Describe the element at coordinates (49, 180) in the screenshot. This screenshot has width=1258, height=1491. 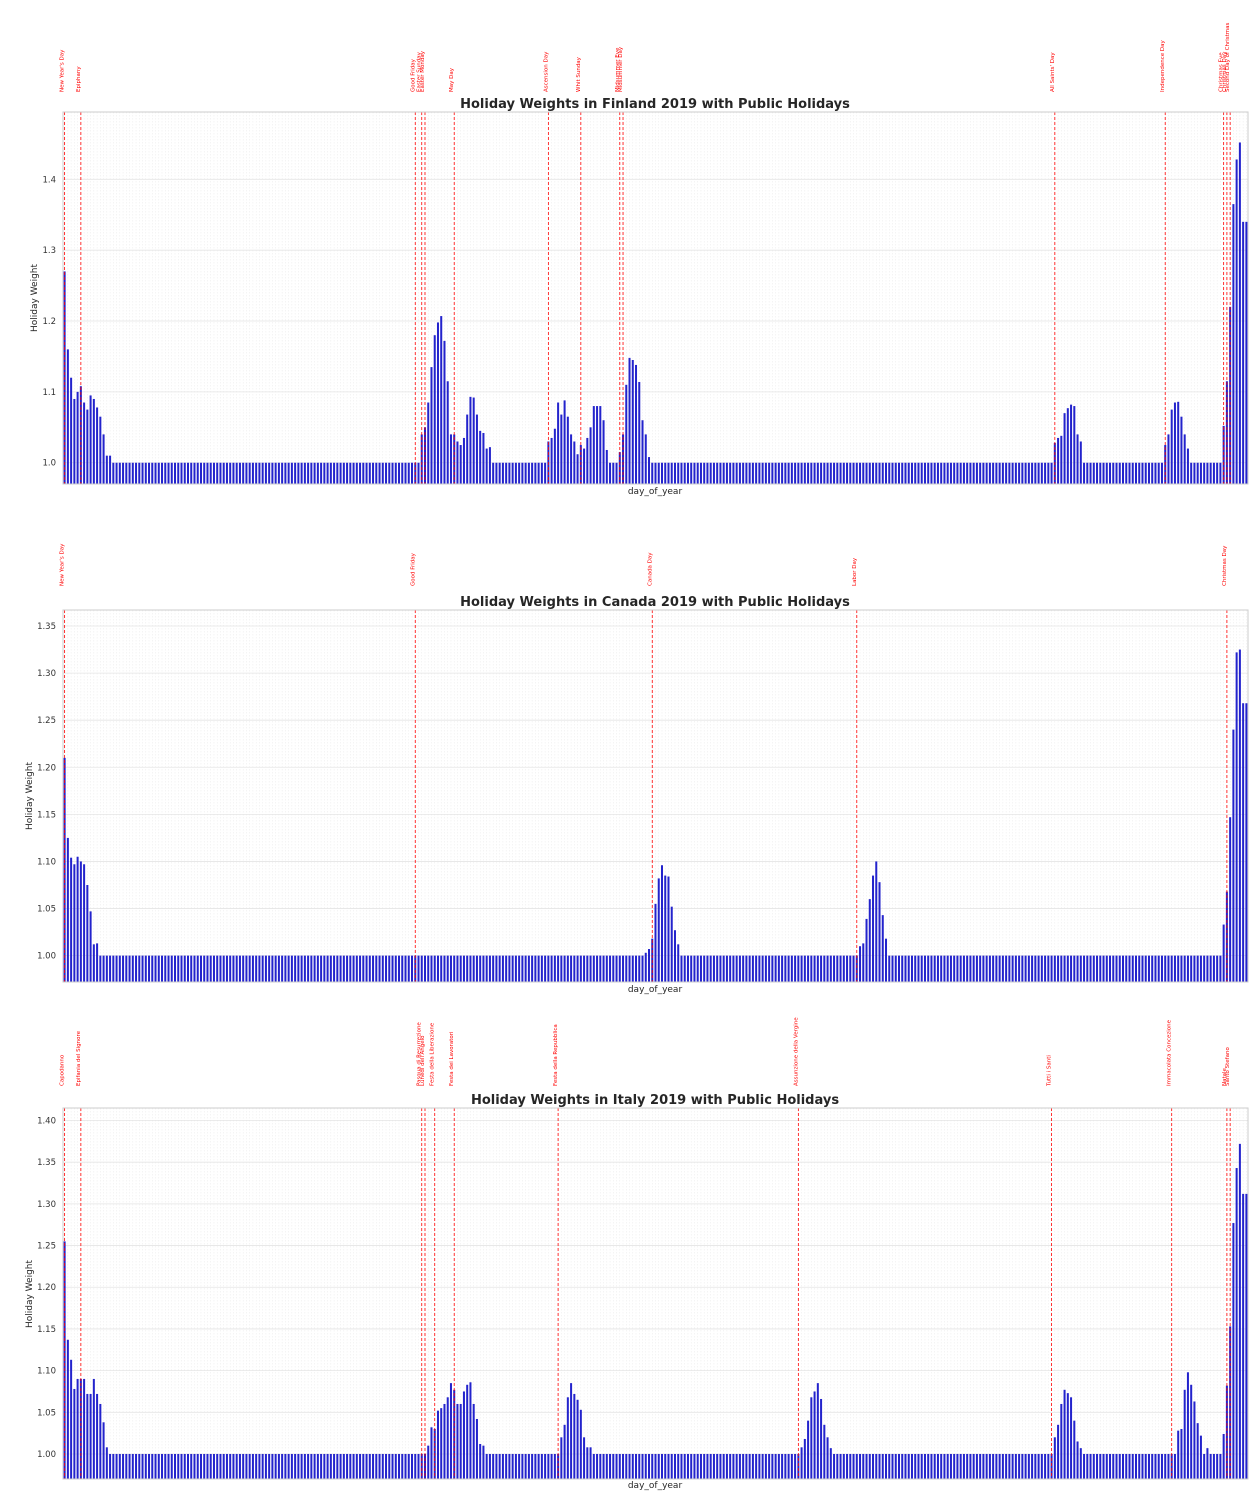
I see `y-tick-label: 1.4` at that location.